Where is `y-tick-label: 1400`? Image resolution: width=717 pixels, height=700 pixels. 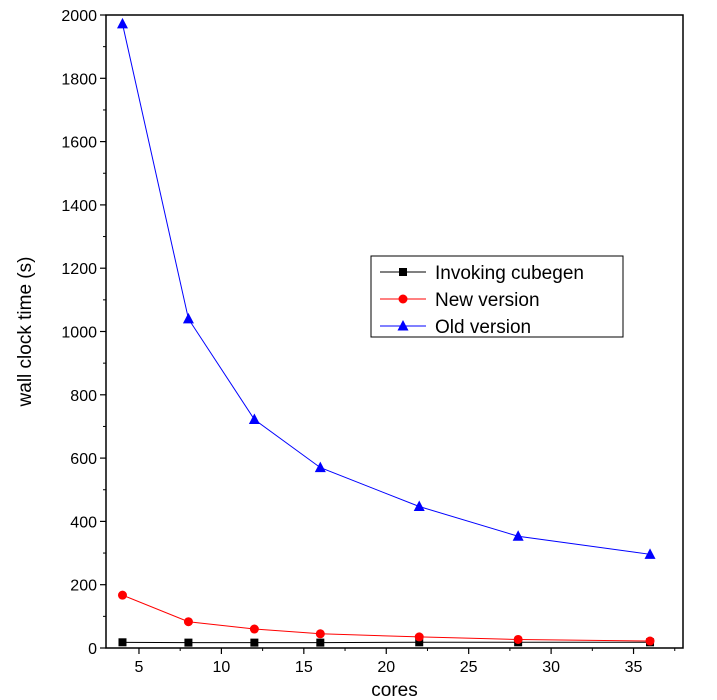
y-tick-label: 1400 is located at coordinates (79, 206).